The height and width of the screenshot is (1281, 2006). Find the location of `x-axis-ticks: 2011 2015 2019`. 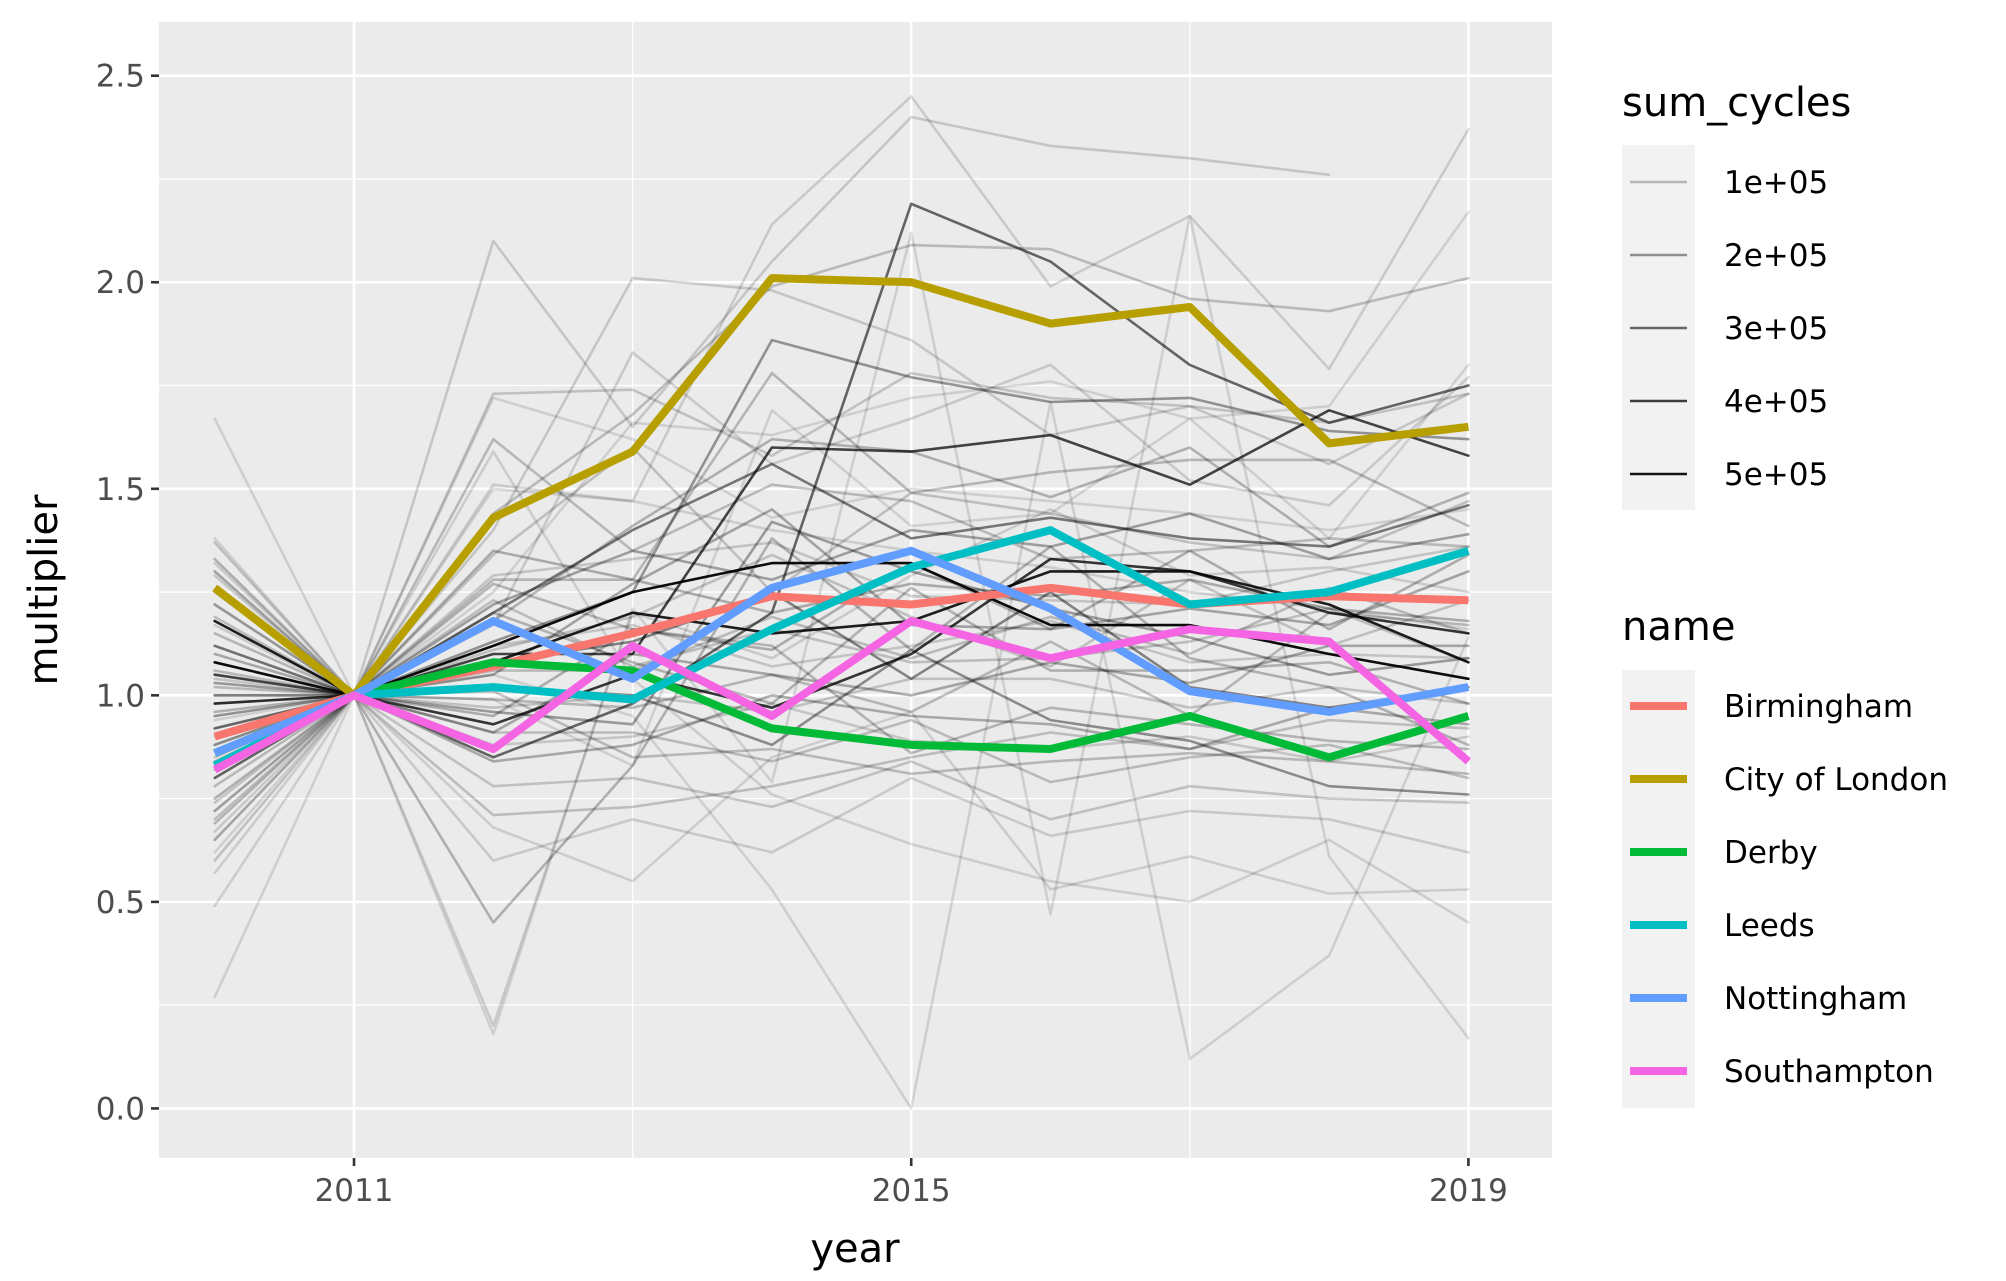

x-axis-ticks: 2011 2015 2019 is located at coordinates (911, 1183).